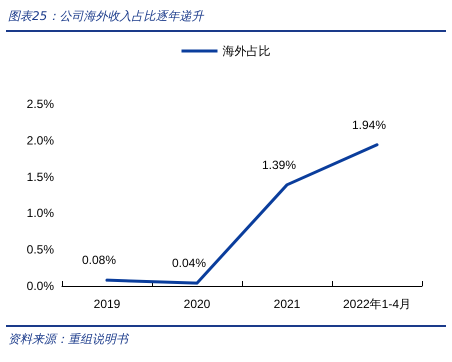 Image resolution: width=452 pixels, height=362 pixels. Describe the element at coordinates (377, 304) in the screenshot. I see `x-tick-label: 2022年1-4月` at that location.